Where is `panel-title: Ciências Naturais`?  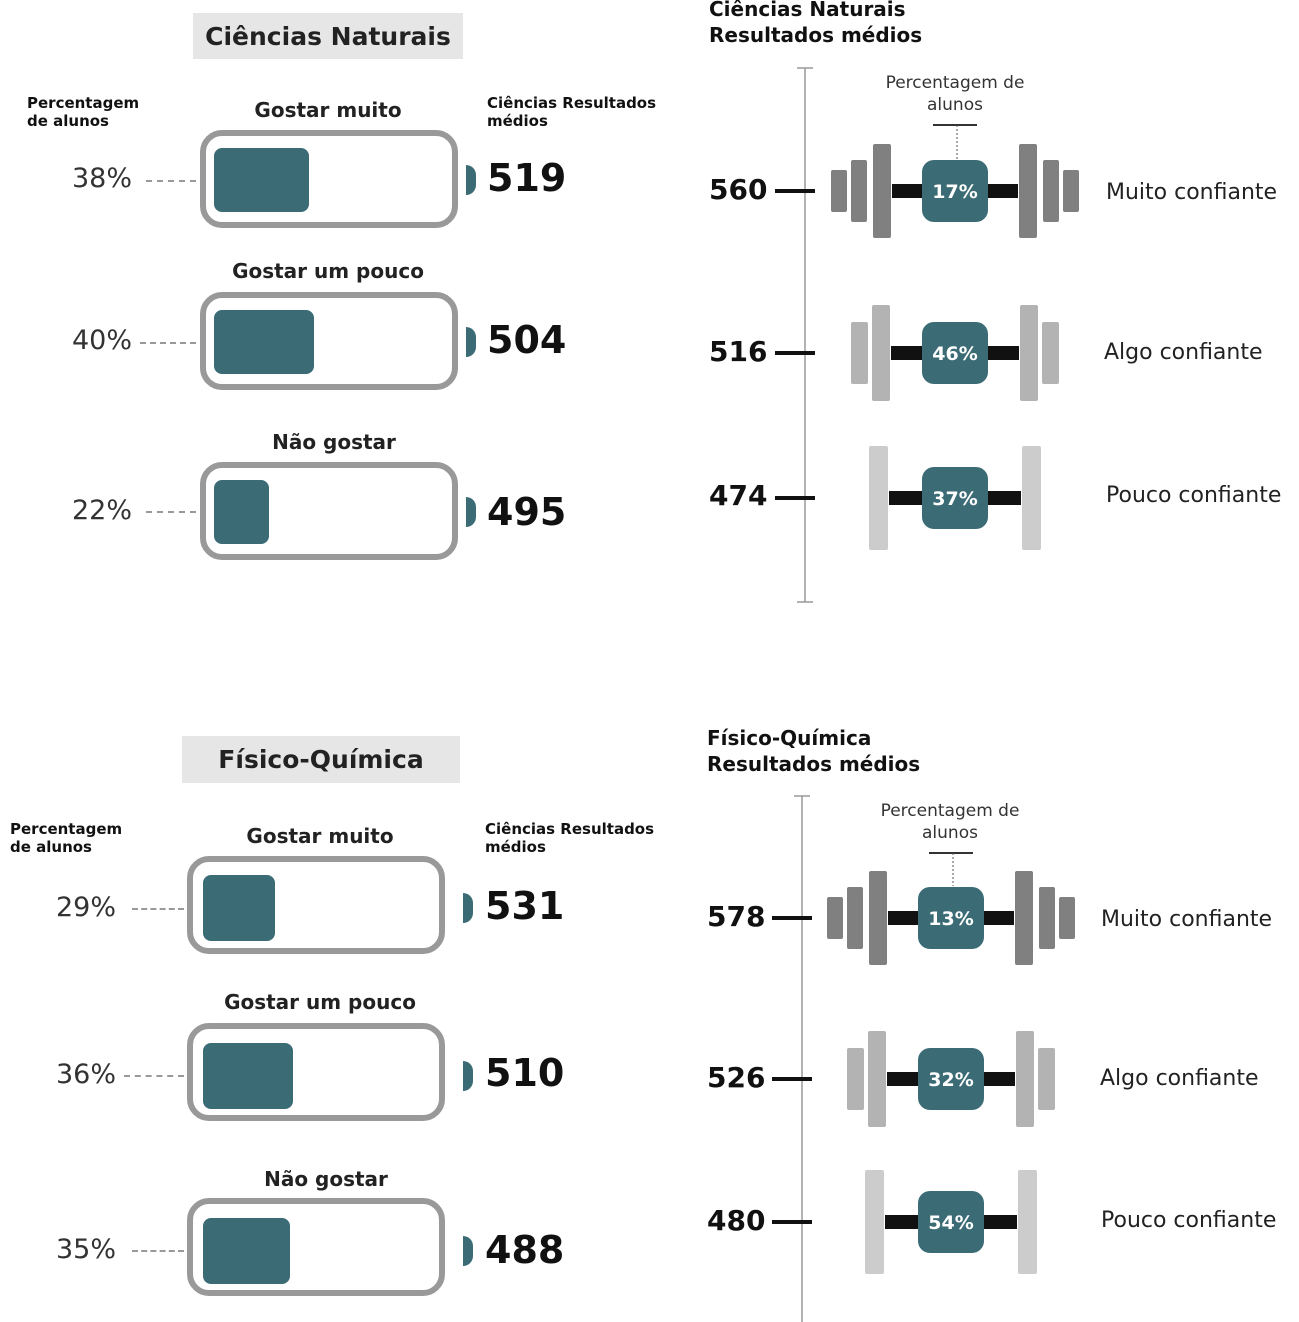
panel-title: Ciências Naturais is located at coordinates (328, 36).